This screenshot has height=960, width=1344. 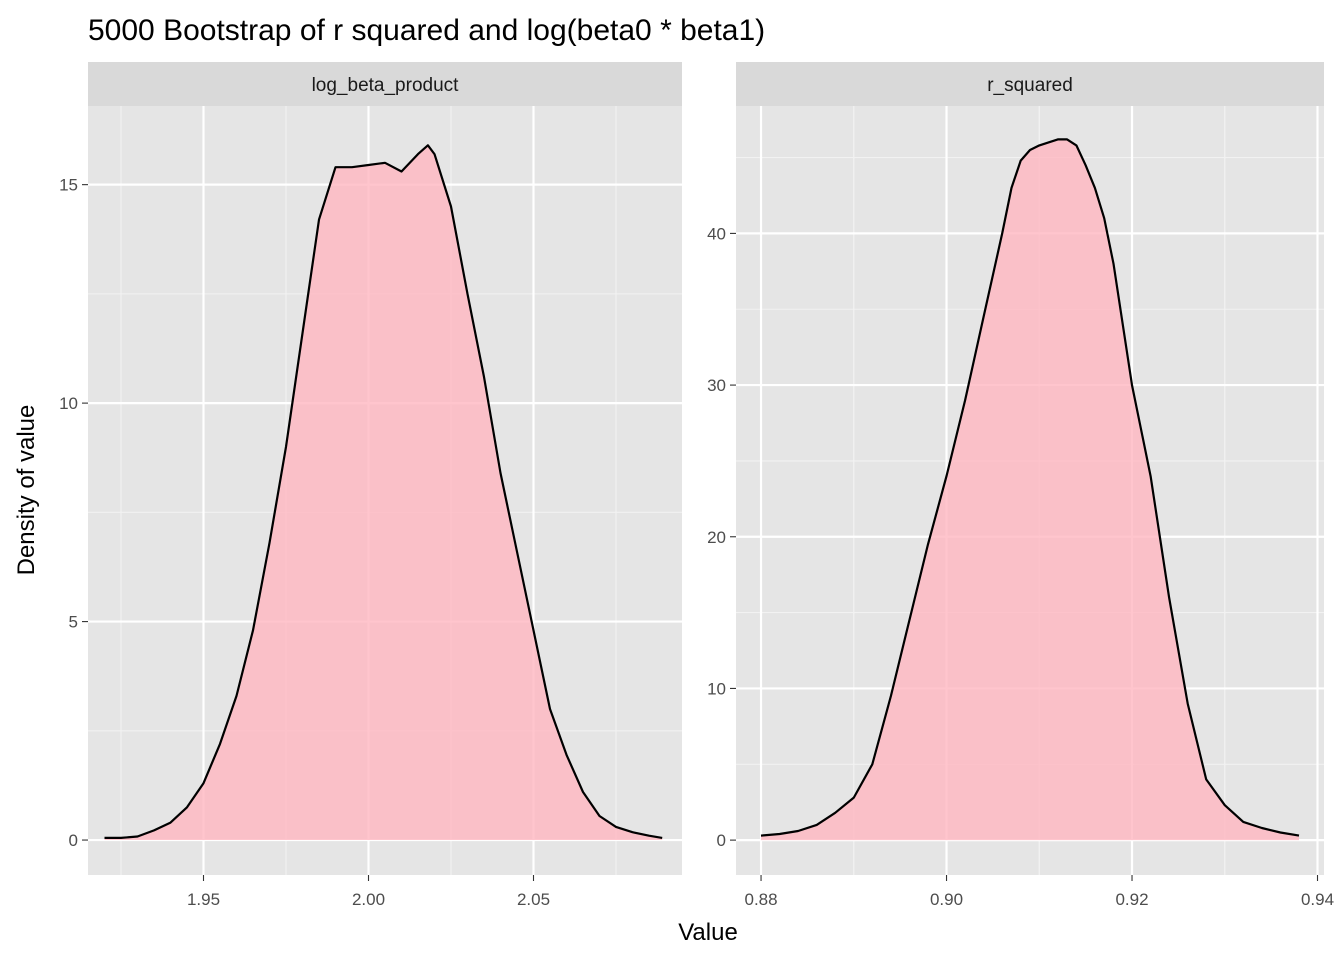 I want to click on y-tick-label: 30, so click(x=716, y=385).